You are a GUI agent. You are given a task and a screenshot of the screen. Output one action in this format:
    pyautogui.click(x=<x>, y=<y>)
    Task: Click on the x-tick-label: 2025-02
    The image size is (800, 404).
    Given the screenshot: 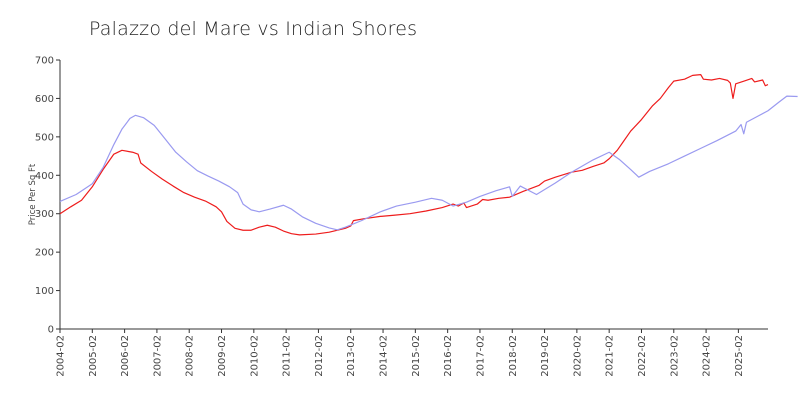 What is the action you would take?
    pyautogui.click(x=739, y=356)
    